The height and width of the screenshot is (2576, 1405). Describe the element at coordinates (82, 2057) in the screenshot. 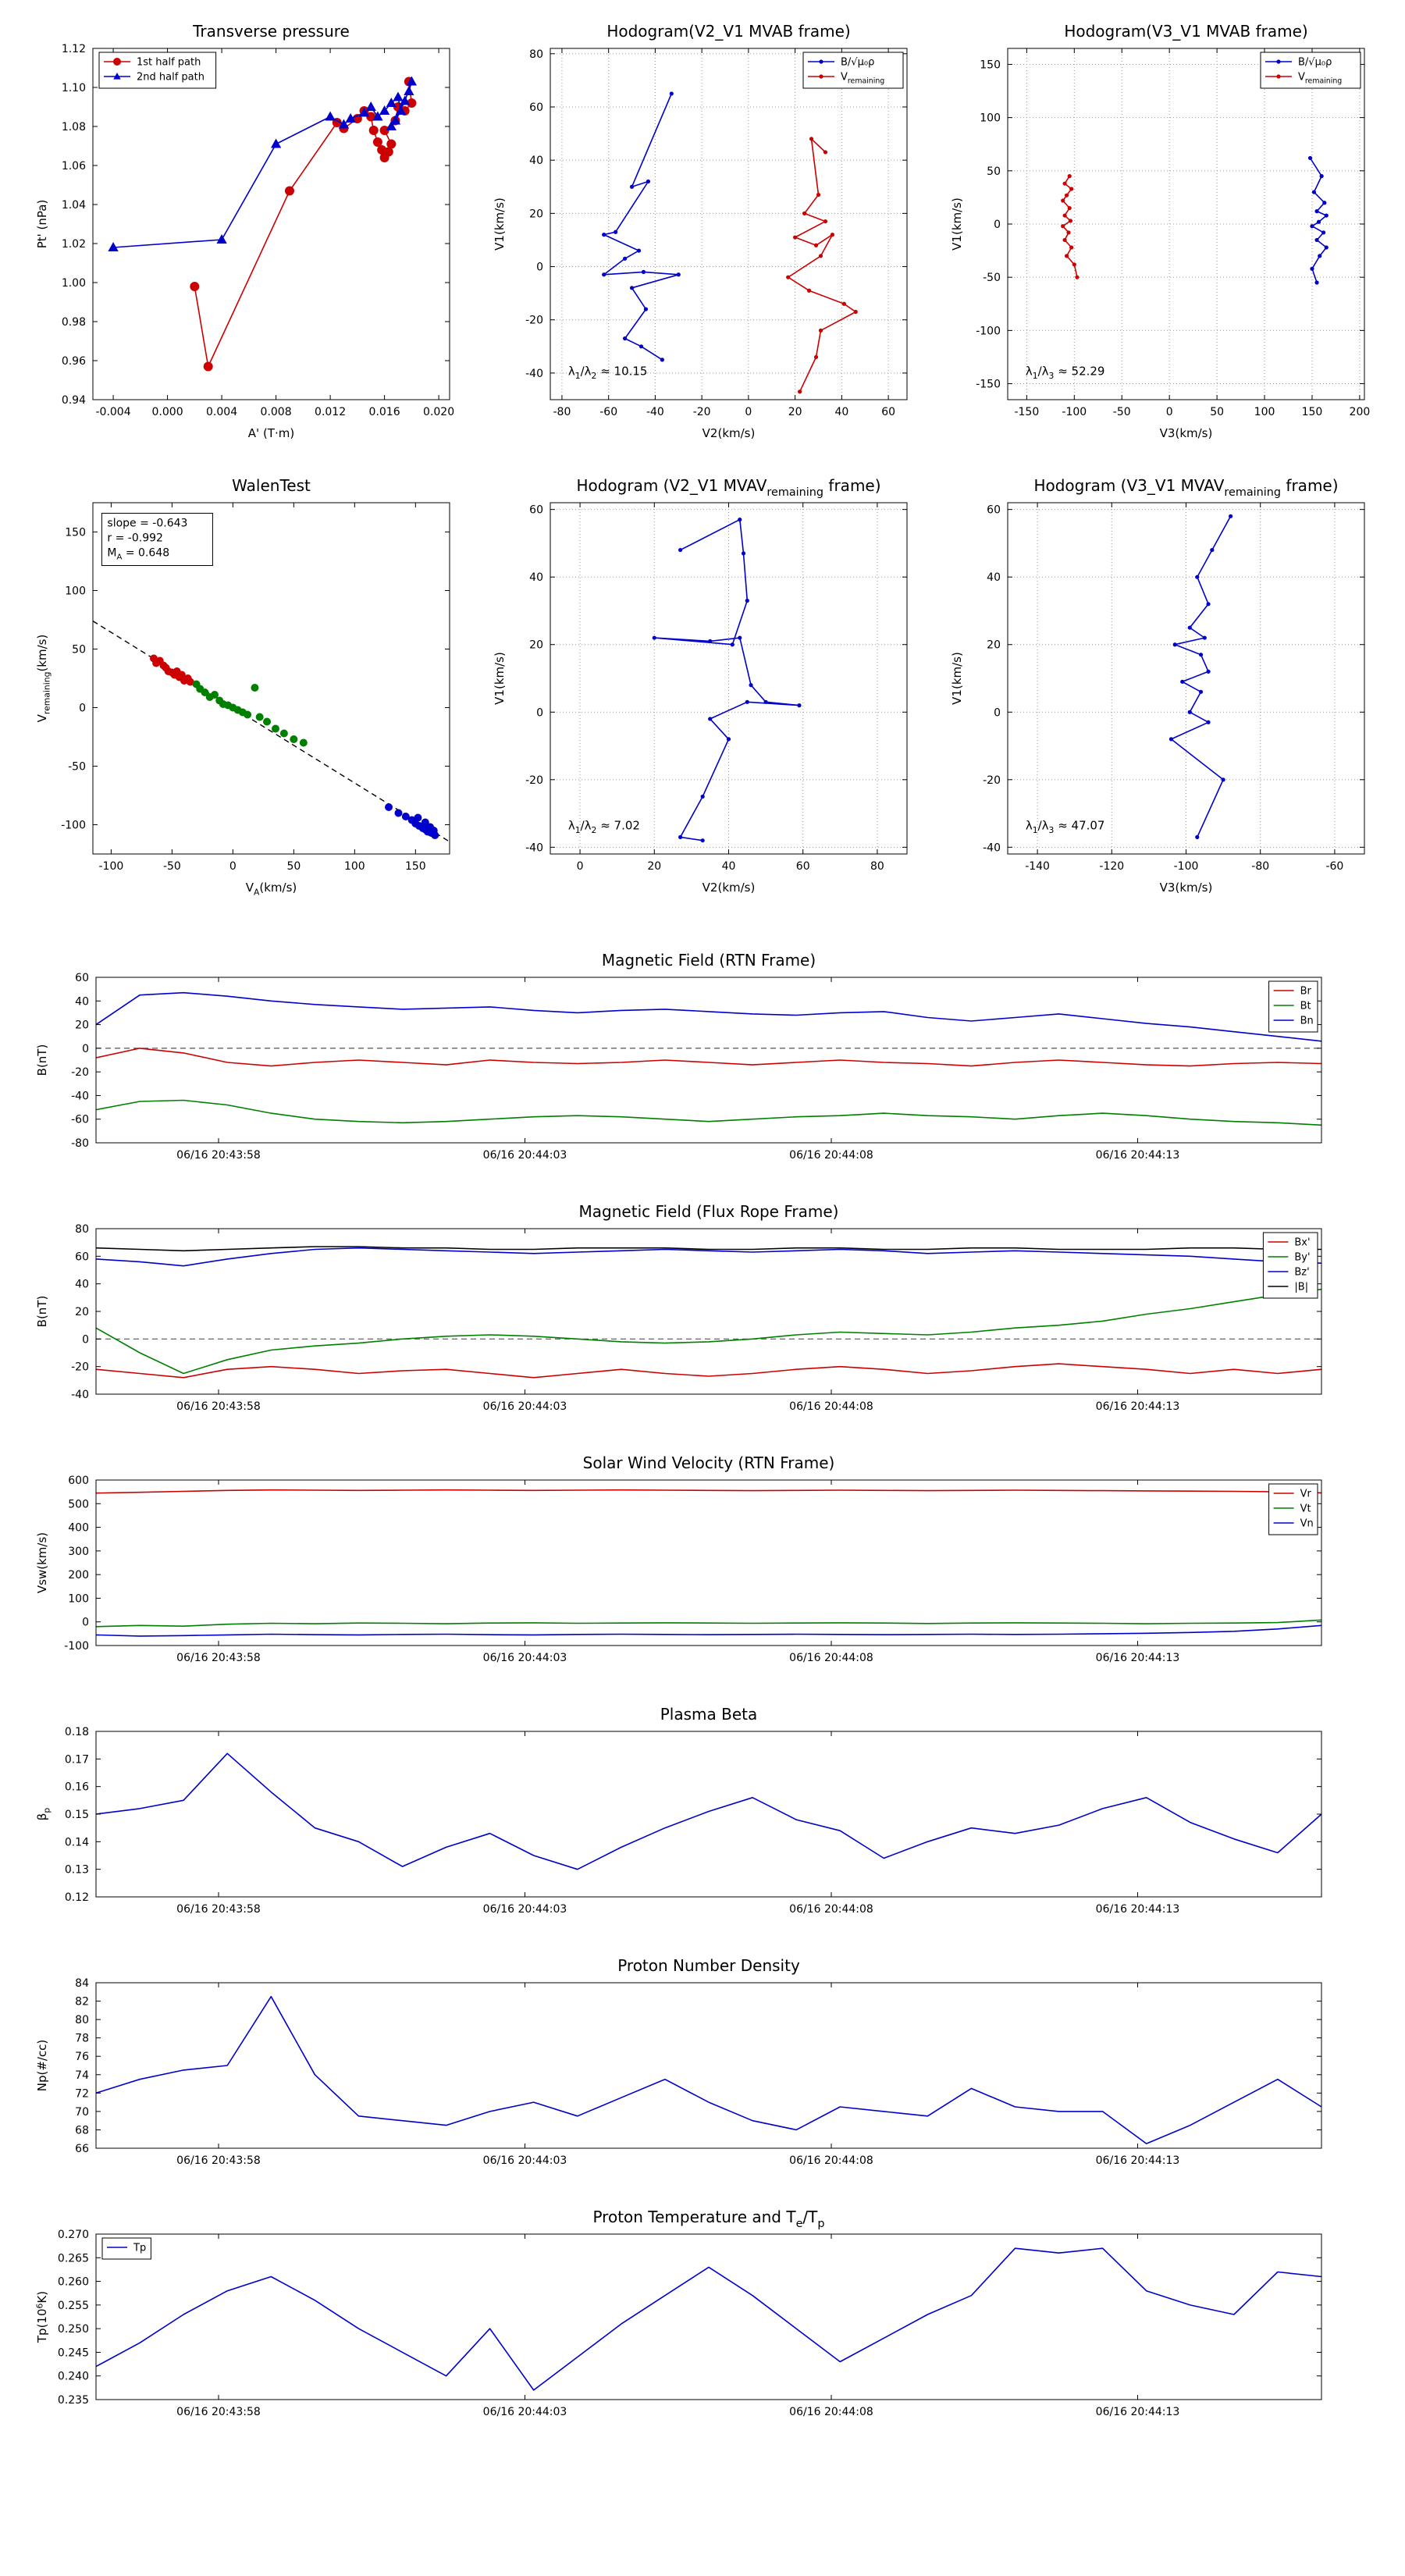

I see `svg-text: 76` at that location.